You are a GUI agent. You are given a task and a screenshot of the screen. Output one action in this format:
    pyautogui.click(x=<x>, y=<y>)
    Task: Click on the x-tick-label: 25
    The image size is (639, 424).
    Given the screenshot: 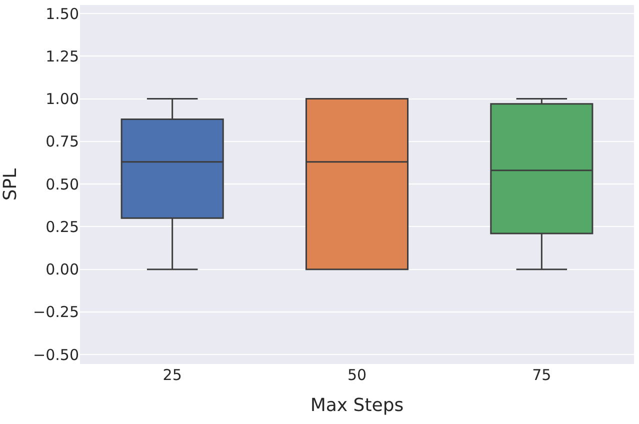 What is the action you would take?
    pyautogui.click(x=172, y=375)
    